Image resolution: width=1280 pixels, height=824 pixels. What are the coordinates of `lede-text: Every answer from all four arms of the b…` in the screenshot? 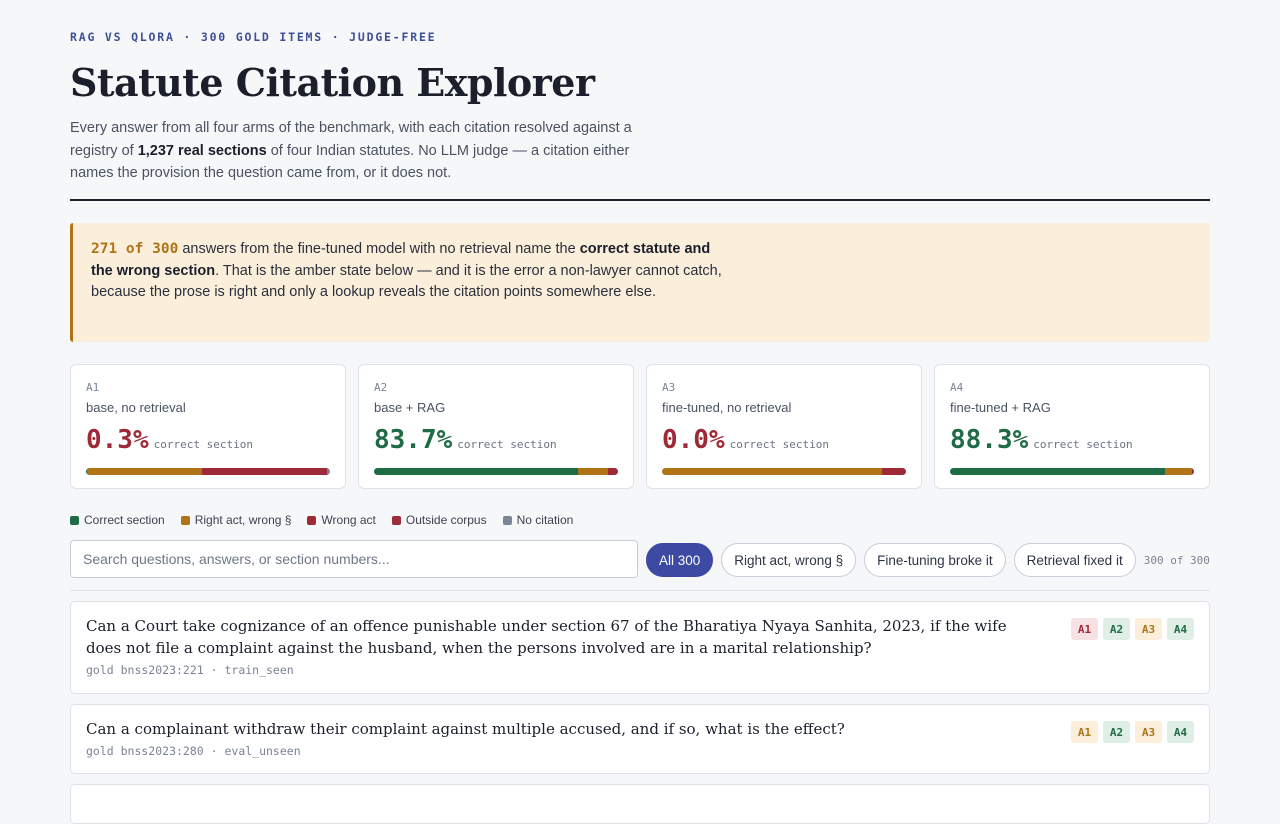 It's located at (351, 139).